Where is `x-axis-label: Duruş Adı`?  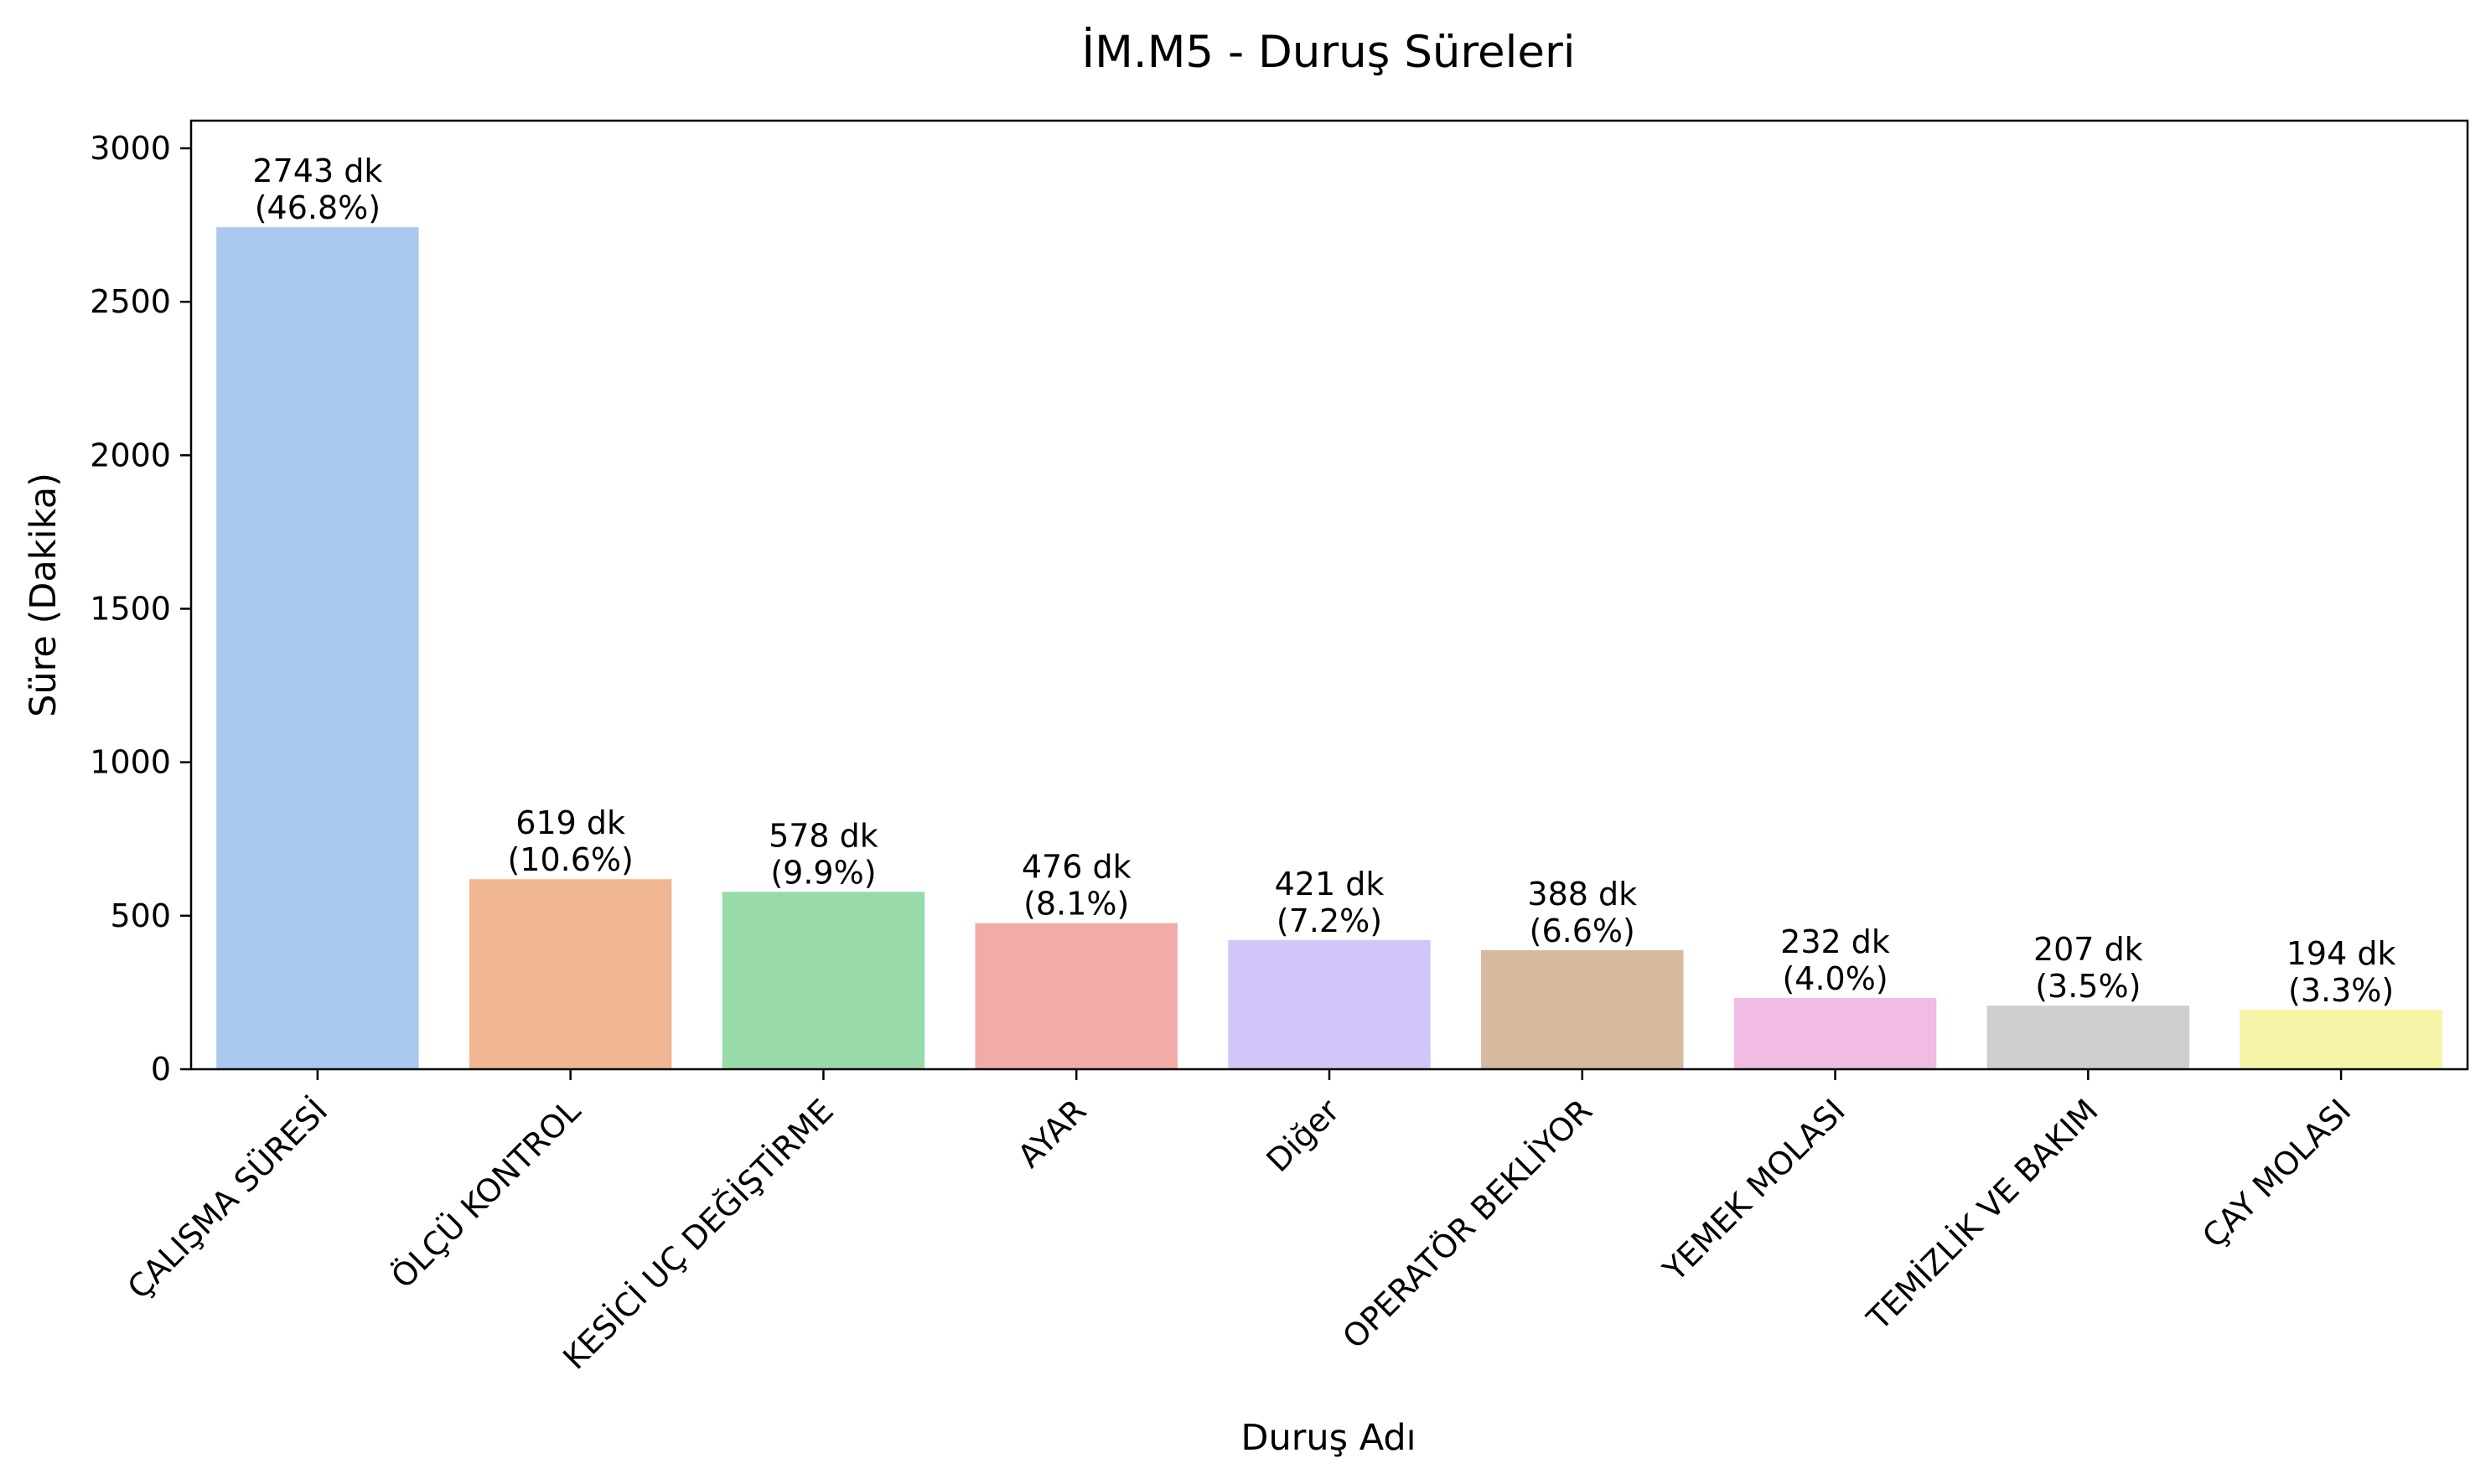 x-axis-label: Duruş Adı is located at coordinates (1328, 1438).